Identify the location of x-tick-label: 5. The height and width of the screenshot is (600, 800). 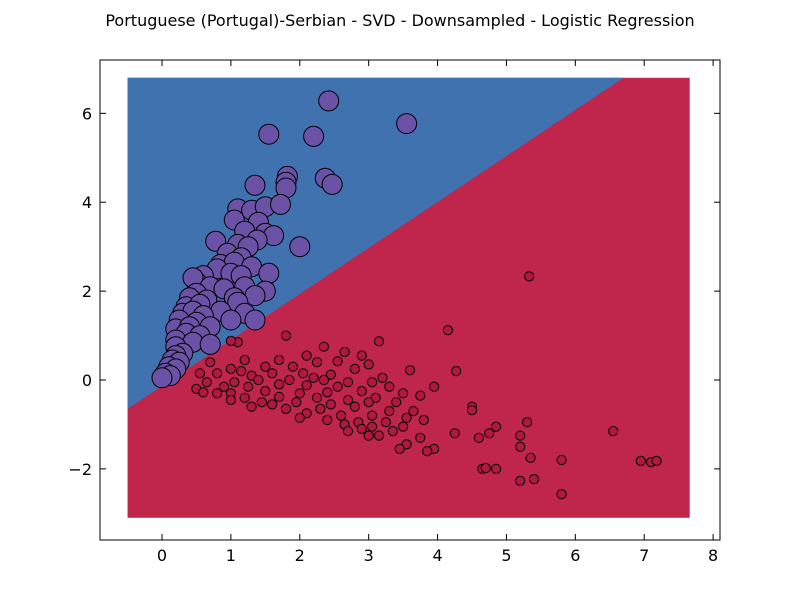
(506, 555).